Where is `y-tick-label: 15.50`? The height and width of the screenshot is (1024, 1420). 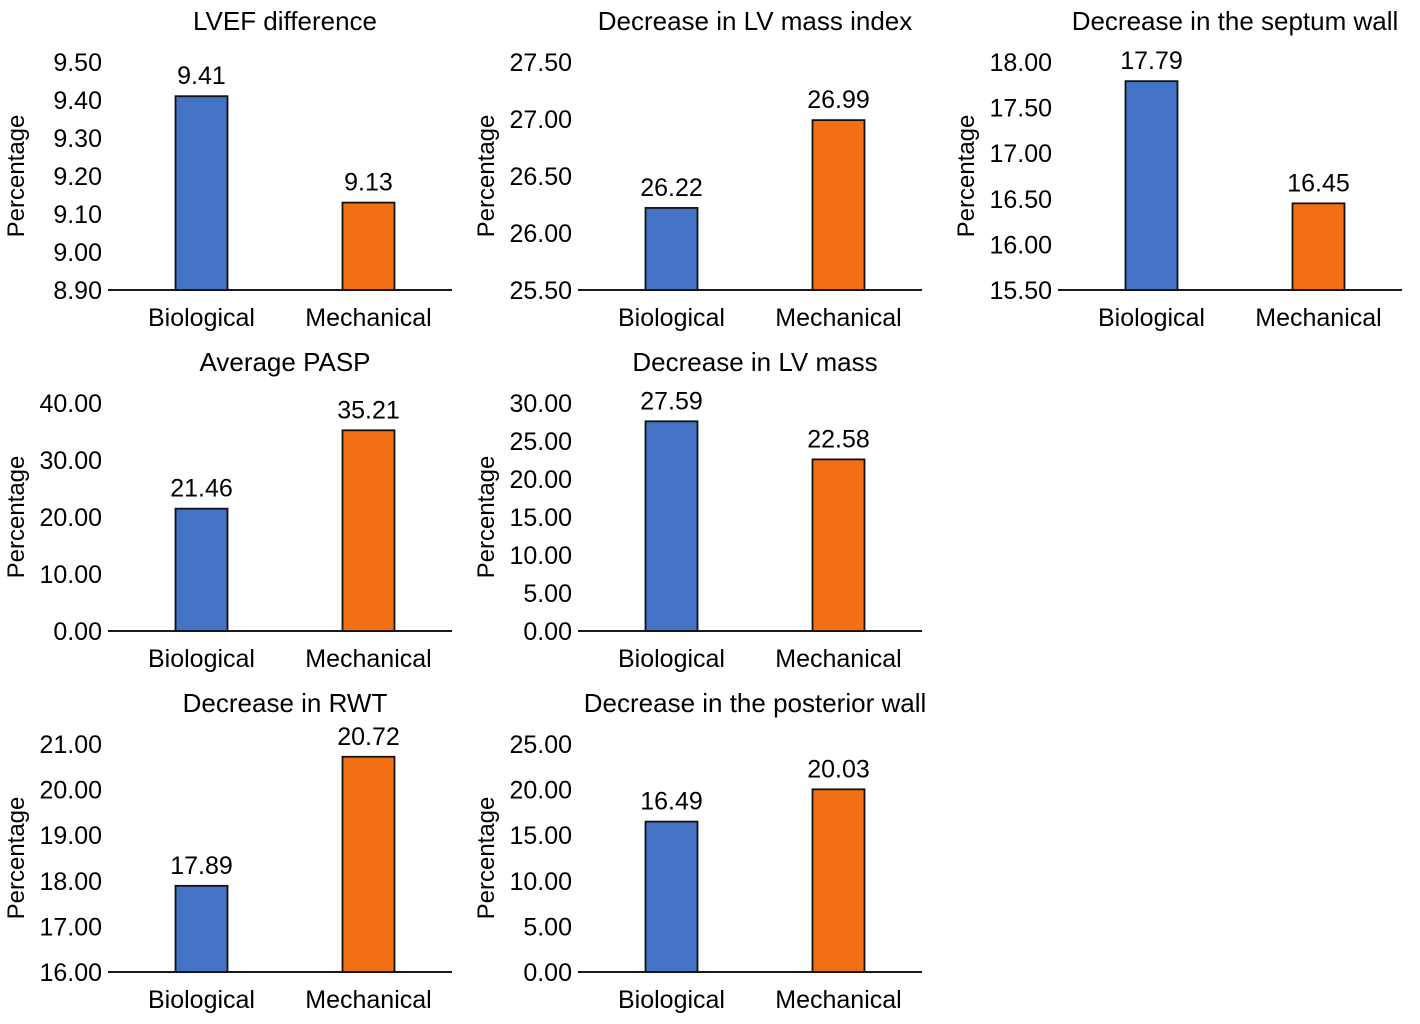
y-tick-label: 15.50 is located at coordinates (1020, 291).